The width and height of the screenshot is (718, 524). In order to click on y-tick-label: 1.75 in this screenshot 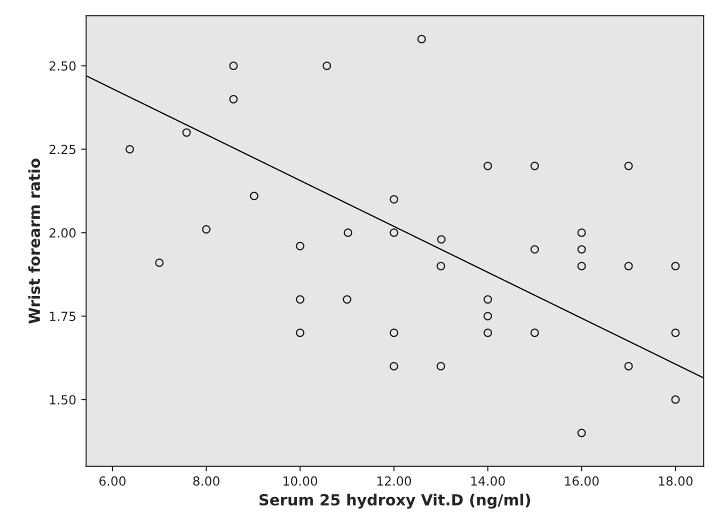, I will do `click(63, 317)`.